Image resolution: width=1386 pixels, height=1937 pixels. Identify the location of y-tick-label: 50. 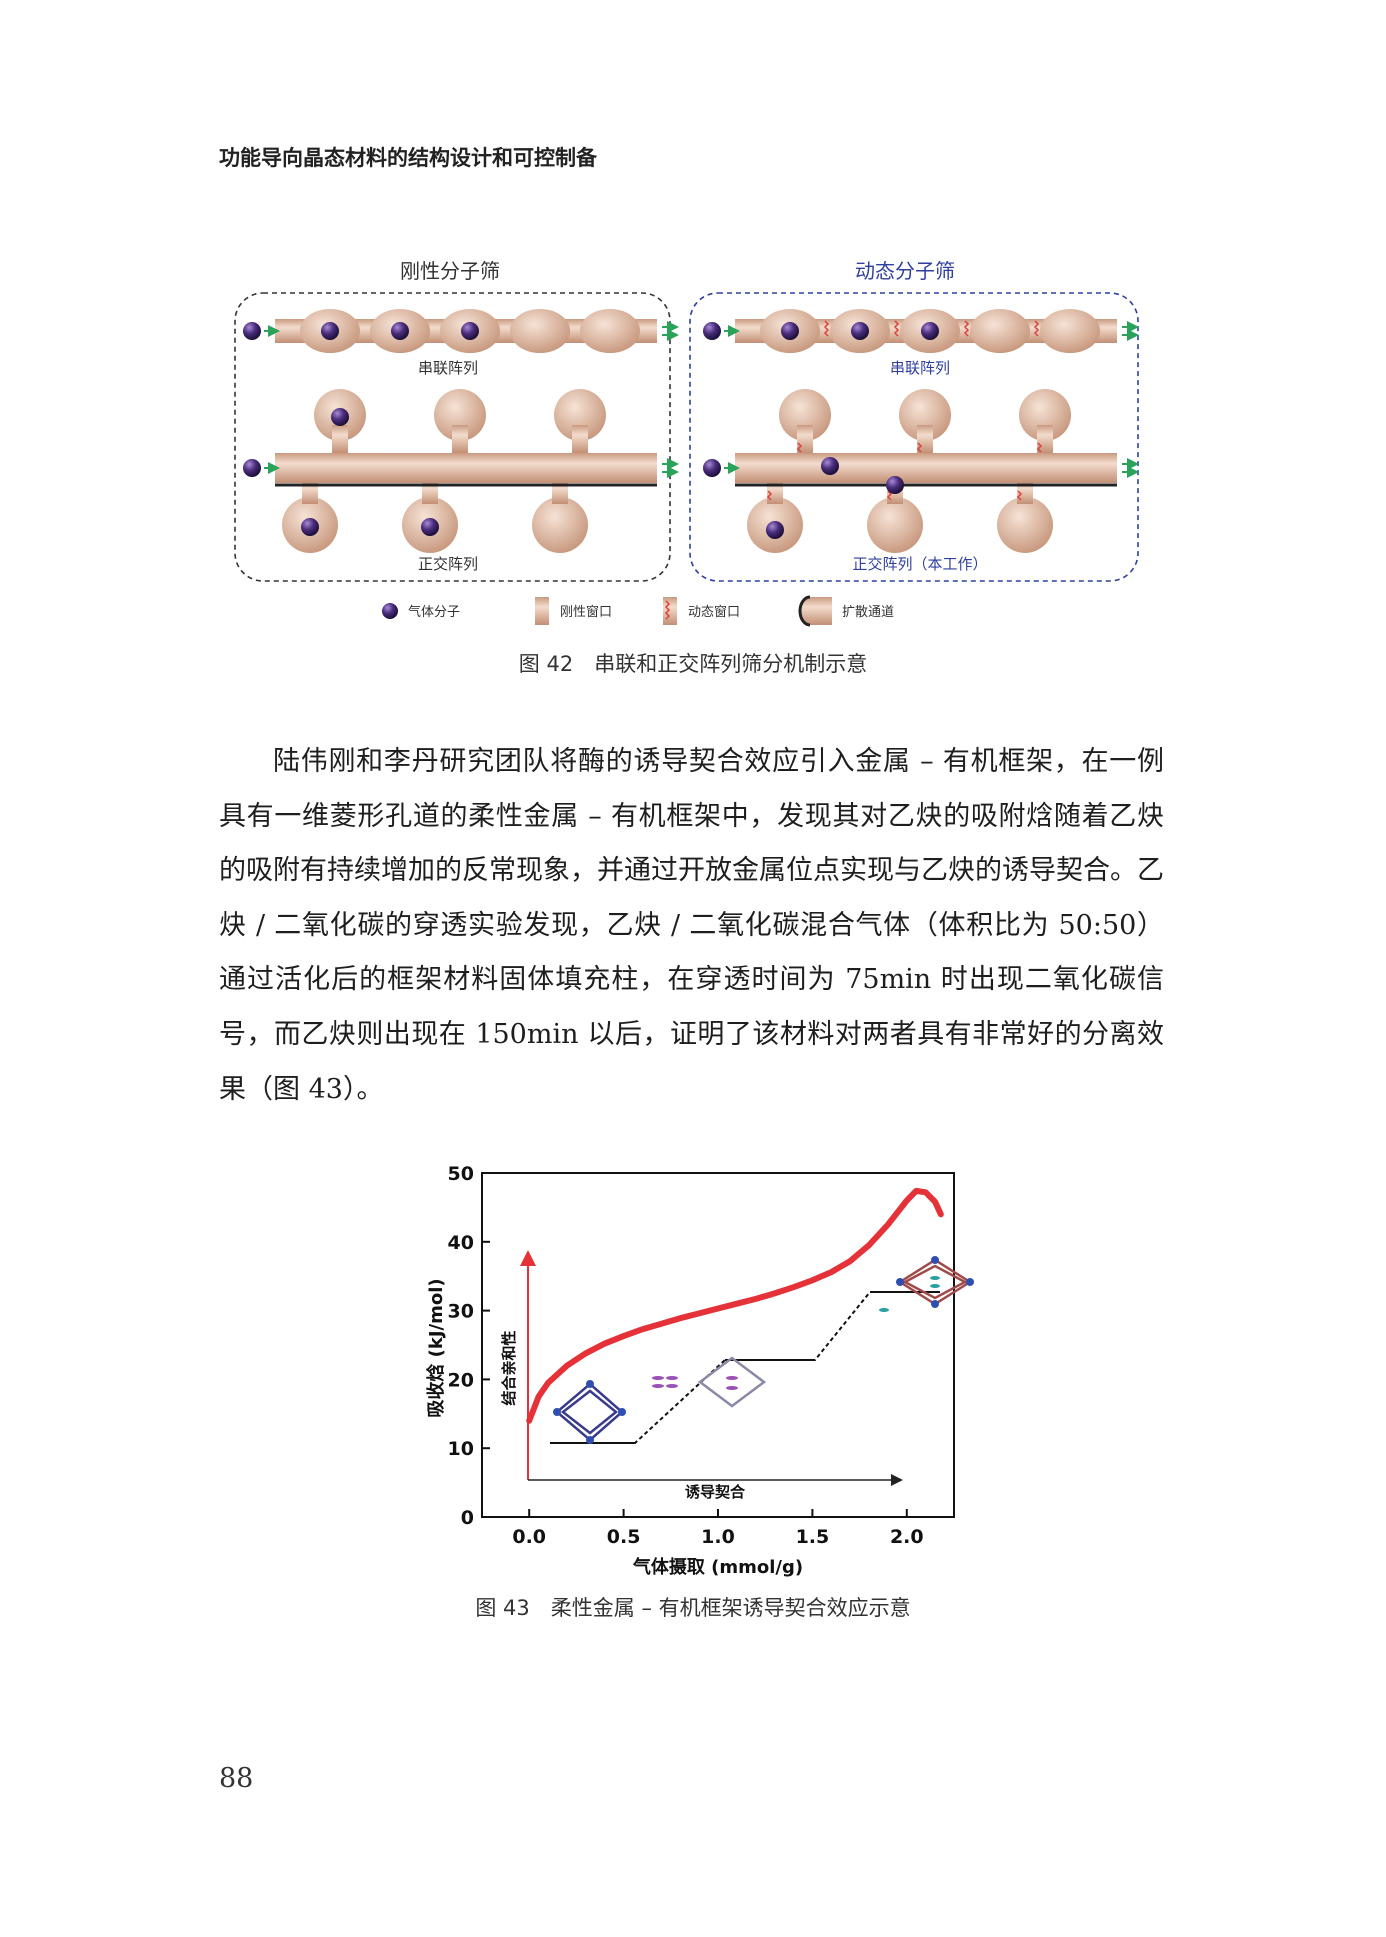
(461, 1174).